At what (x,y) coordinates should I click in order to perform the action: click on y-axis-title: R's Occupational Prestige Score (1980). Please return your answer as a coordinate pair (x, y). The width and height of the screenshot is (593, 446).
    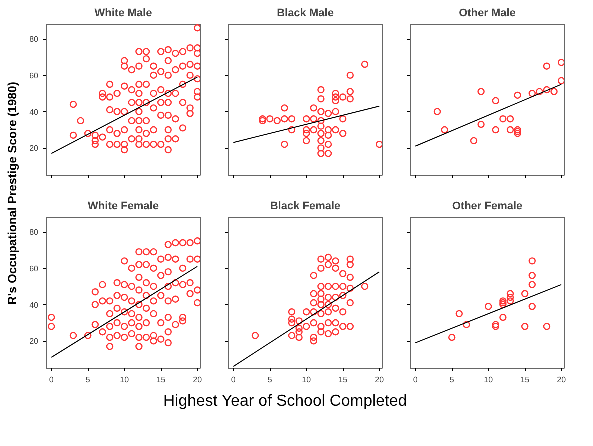
    Looking at the image, I should click on (13, 193).